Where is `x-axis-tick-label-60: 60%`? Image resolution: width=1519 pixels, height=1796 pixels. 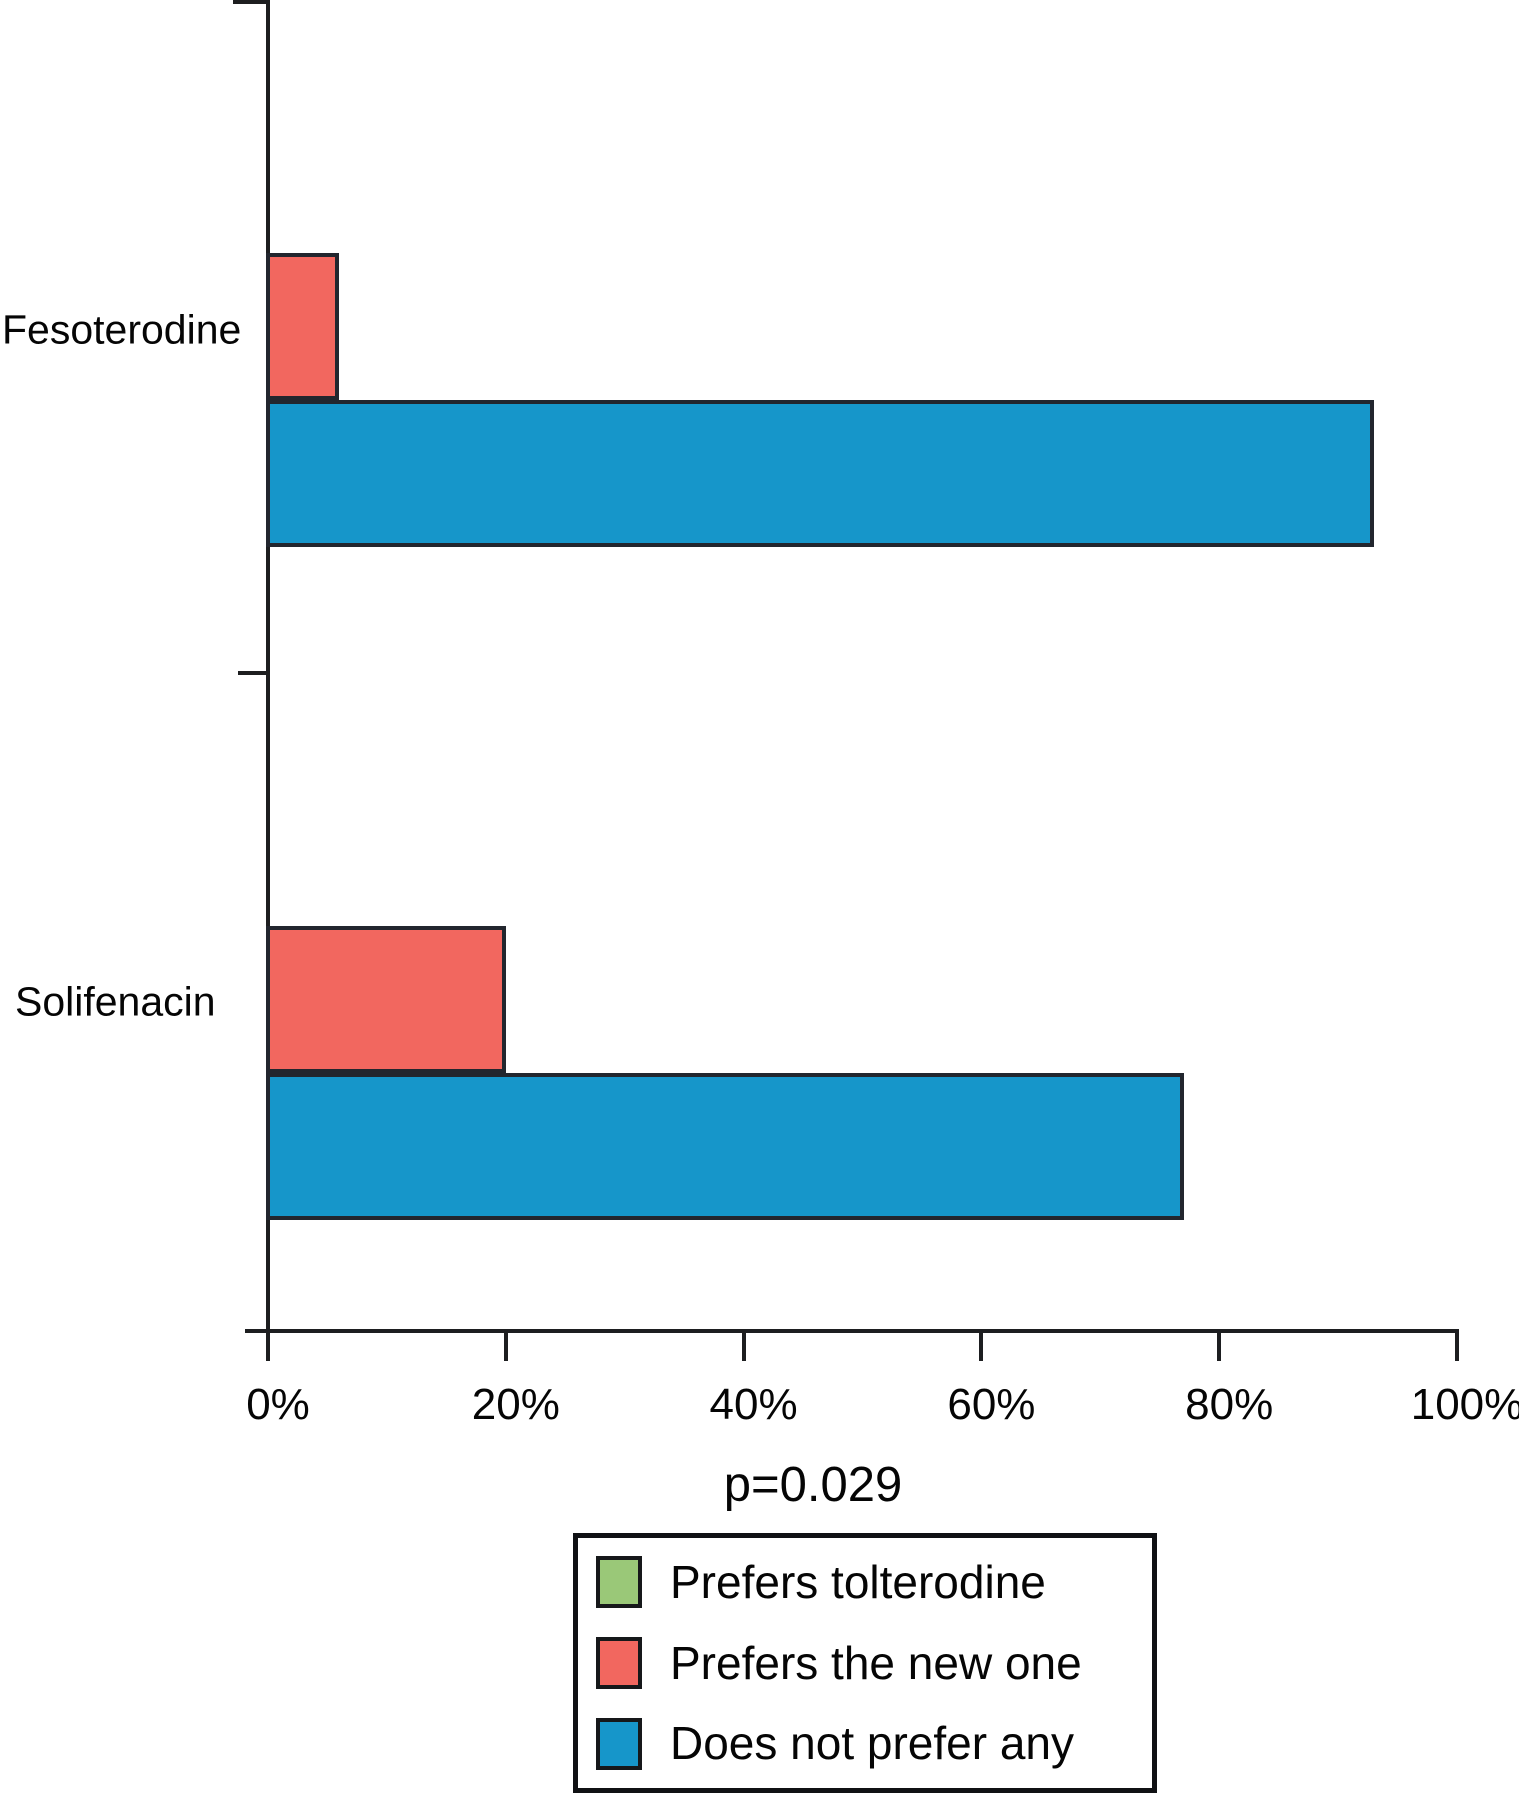 x-axis-tick-label-60: 60% is located at coordinates (991, 1404).